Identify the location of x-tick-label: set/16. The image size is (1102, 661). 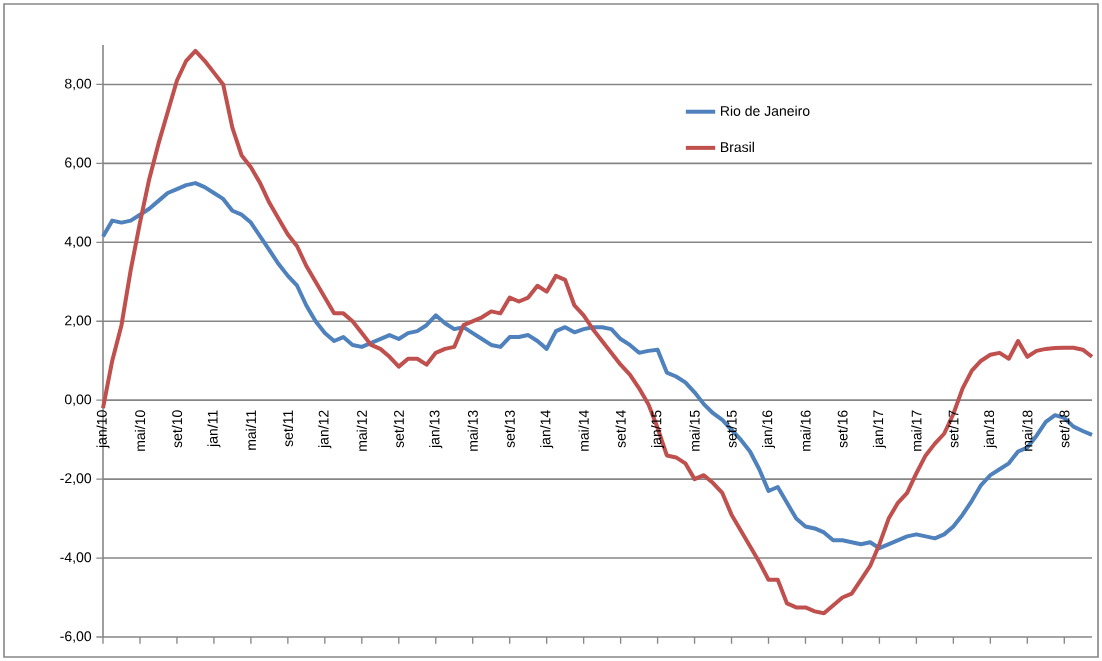
(842, 429).